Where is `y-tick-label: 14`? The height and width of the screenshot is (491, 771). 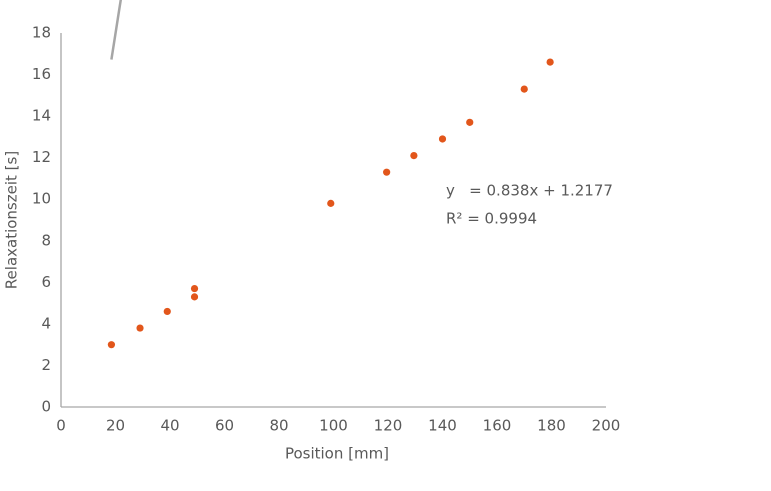
y-tick-label: 14 is located at coordinates (41, 116).